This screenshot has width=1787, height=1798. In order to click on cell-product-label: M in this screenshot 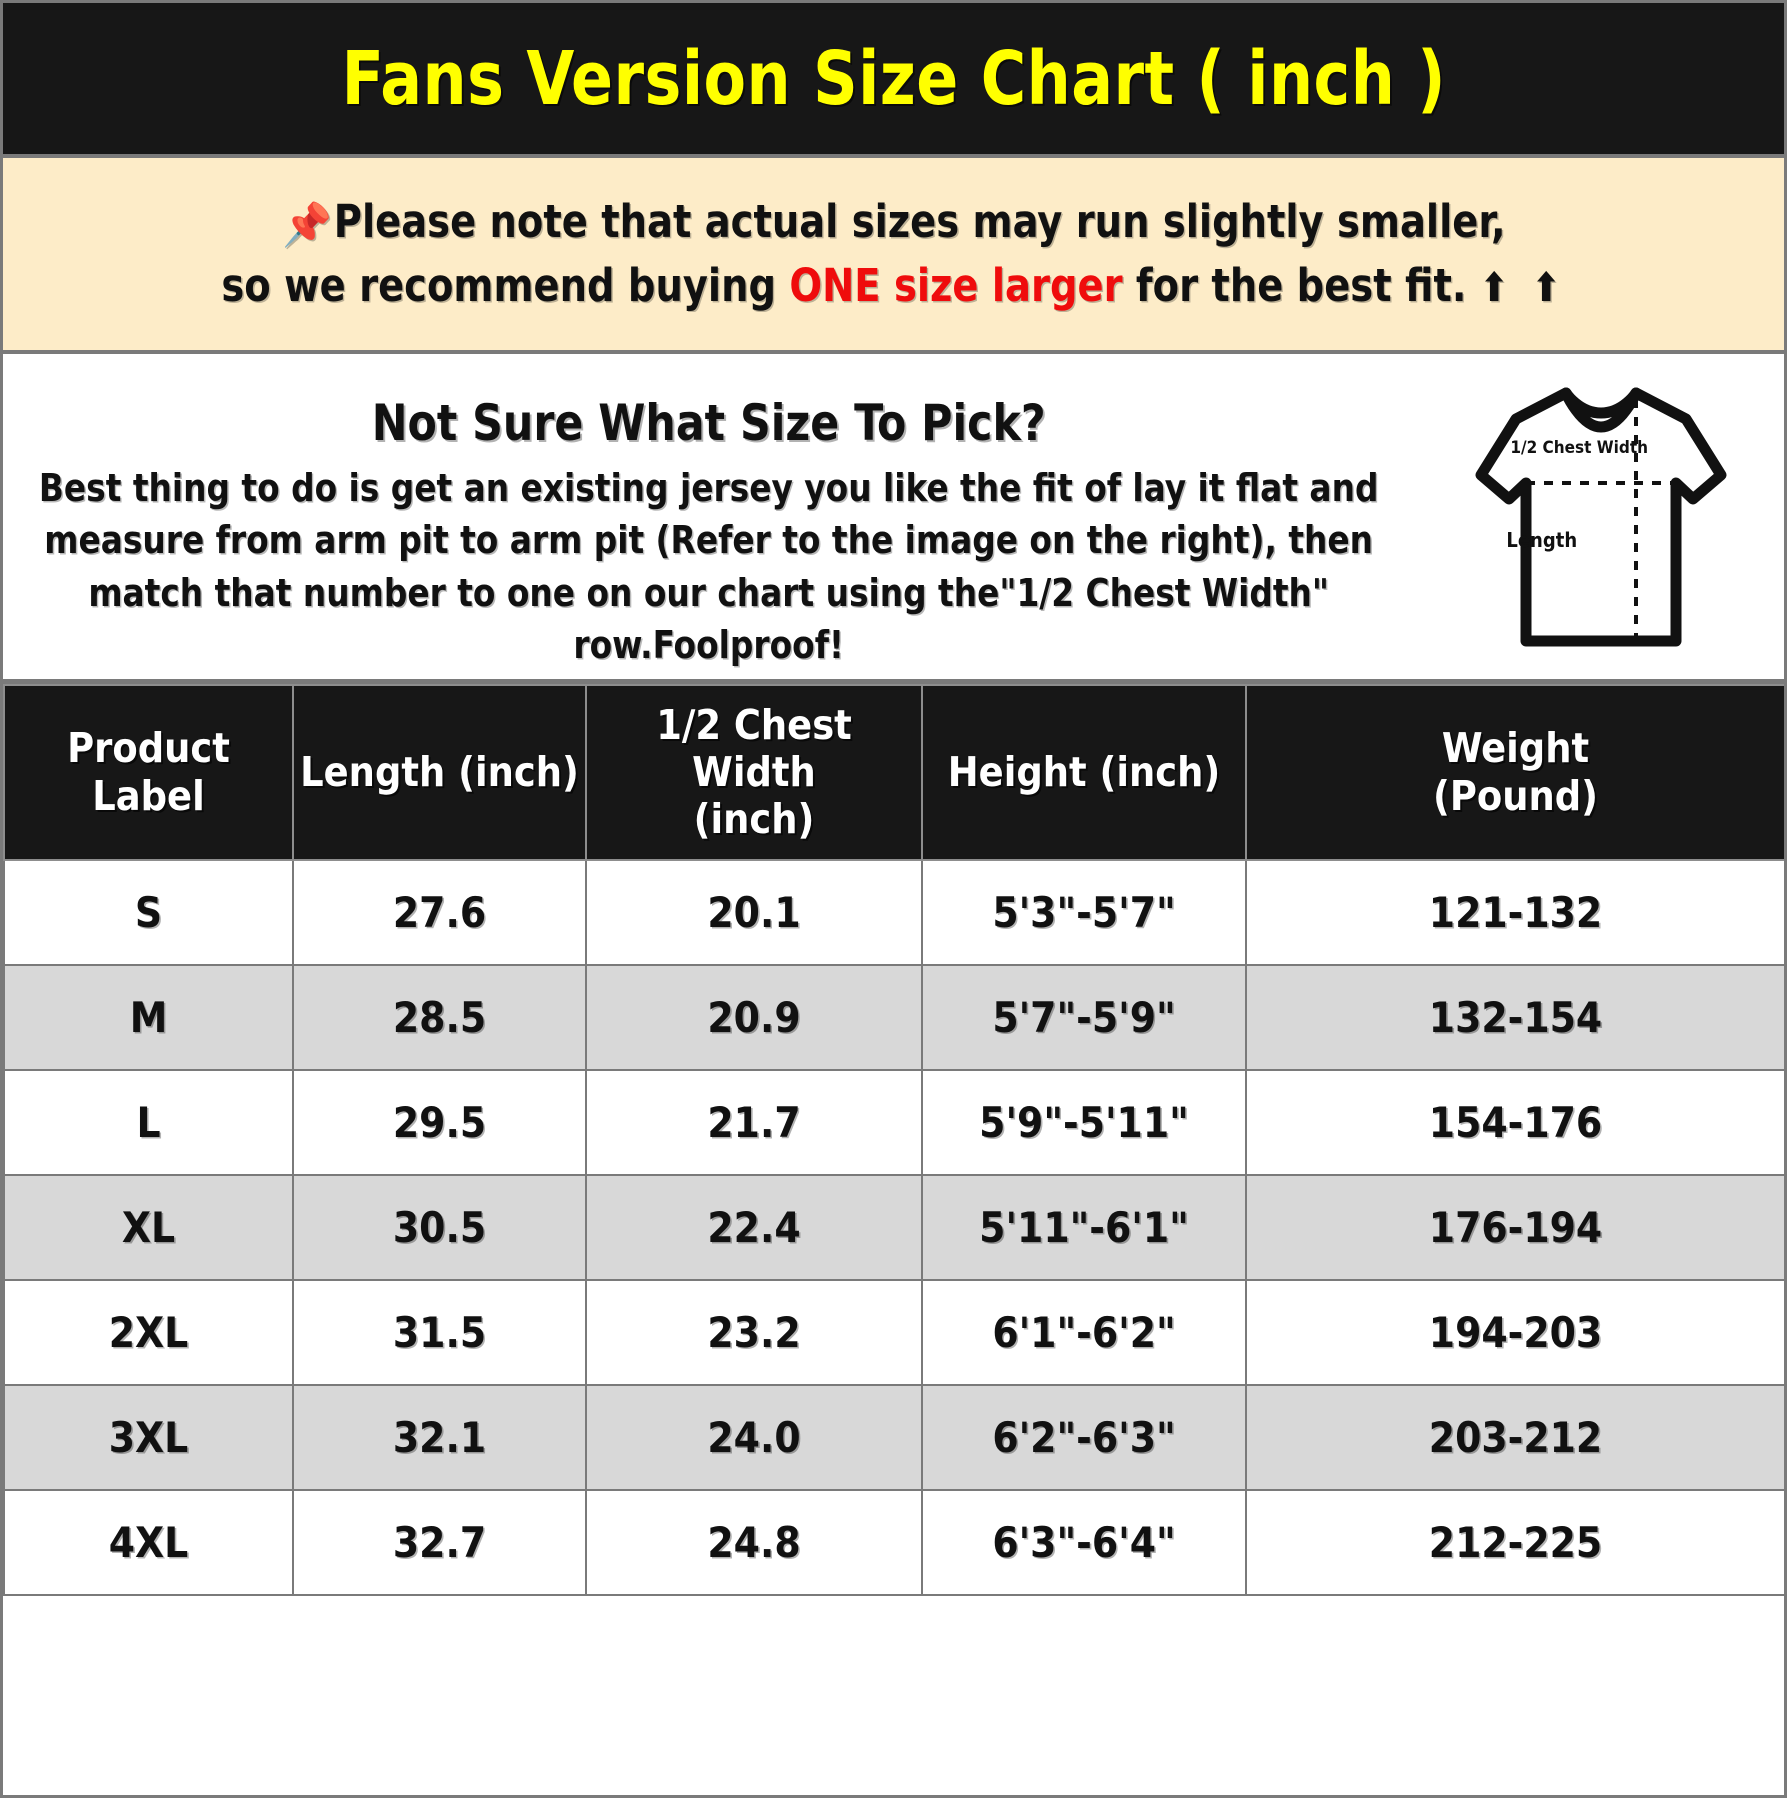, I will do `click(148, 1017)`.